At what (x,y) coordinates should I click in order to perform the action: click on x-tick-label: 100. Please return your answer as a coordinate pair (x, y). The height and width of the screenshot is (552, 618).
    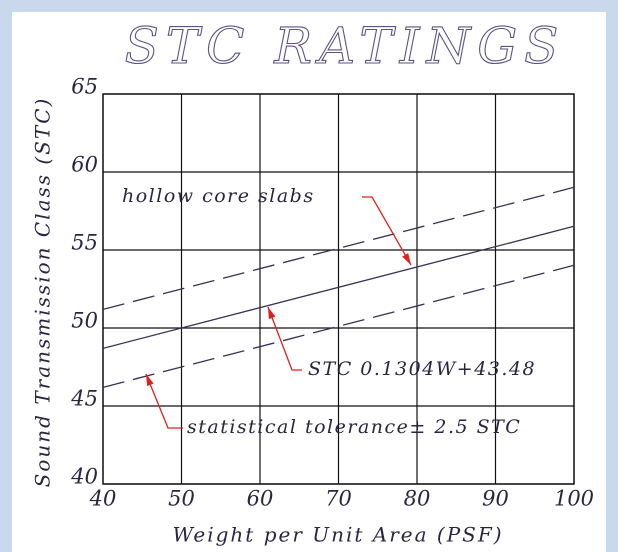
    Looking at the image, I should click on (574, 499).